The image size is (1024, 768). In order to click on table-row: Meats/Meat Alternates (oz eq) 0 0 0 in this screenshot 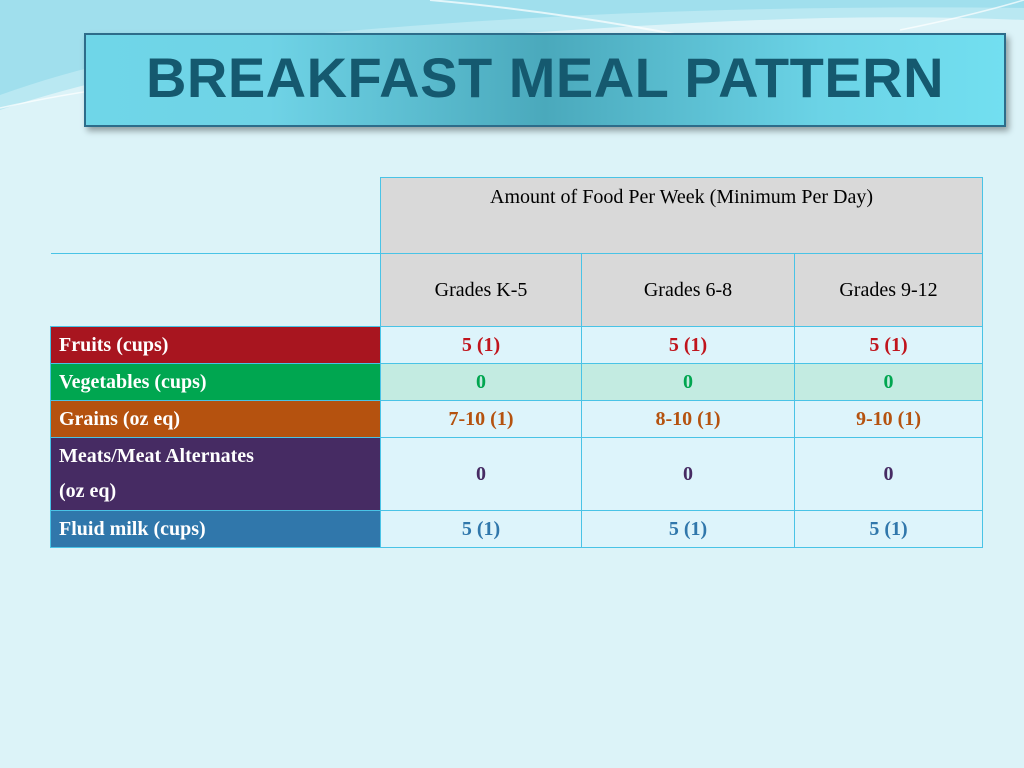, I will do `click(516, 474)`.